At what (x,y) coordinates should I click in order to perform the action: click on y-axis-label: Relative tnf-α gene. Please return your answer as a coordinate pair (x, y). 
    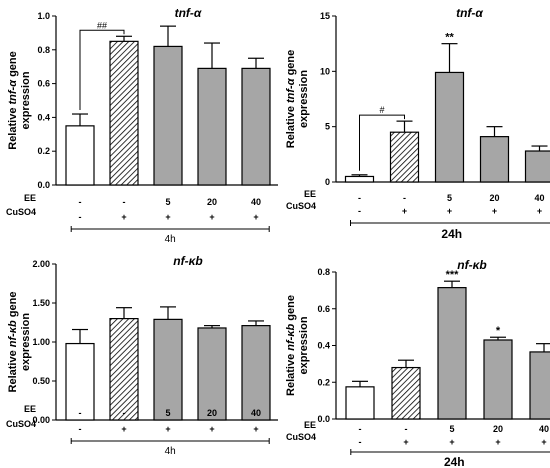
    Looking at the image, I should click on (291, 99).